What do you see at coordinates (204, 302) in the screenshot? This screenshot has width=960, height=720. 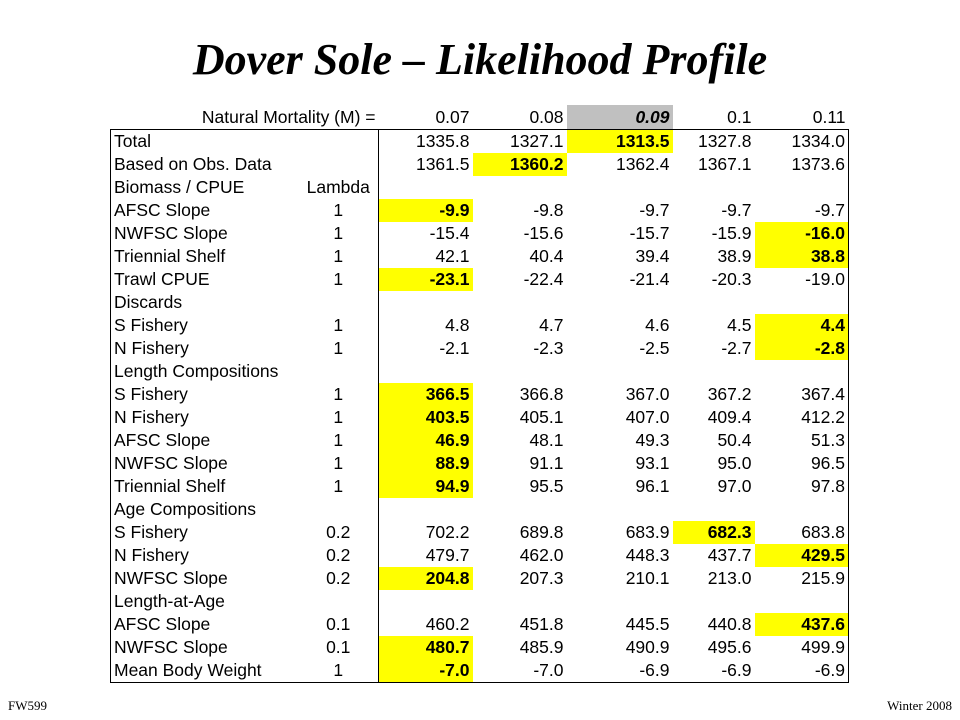 I see `row-label: Discards` at bounding box center [204, 302].